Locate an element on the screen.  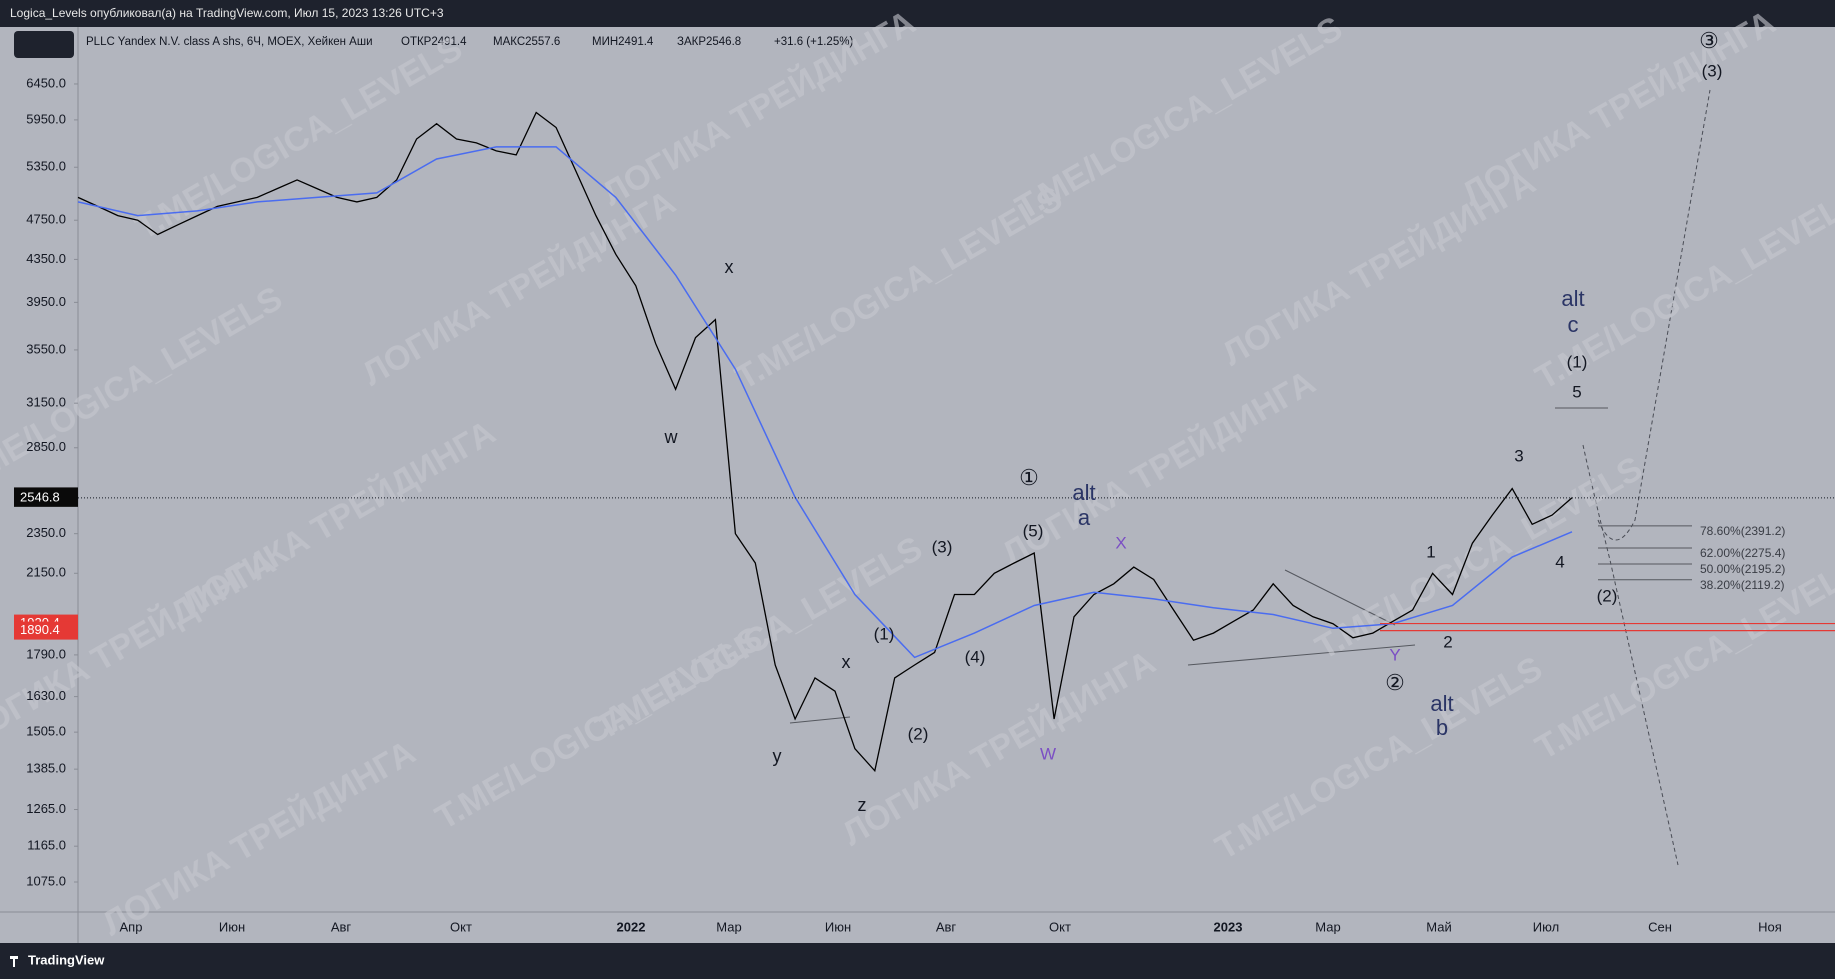
brand-logo is located at coordinates (14, 961).